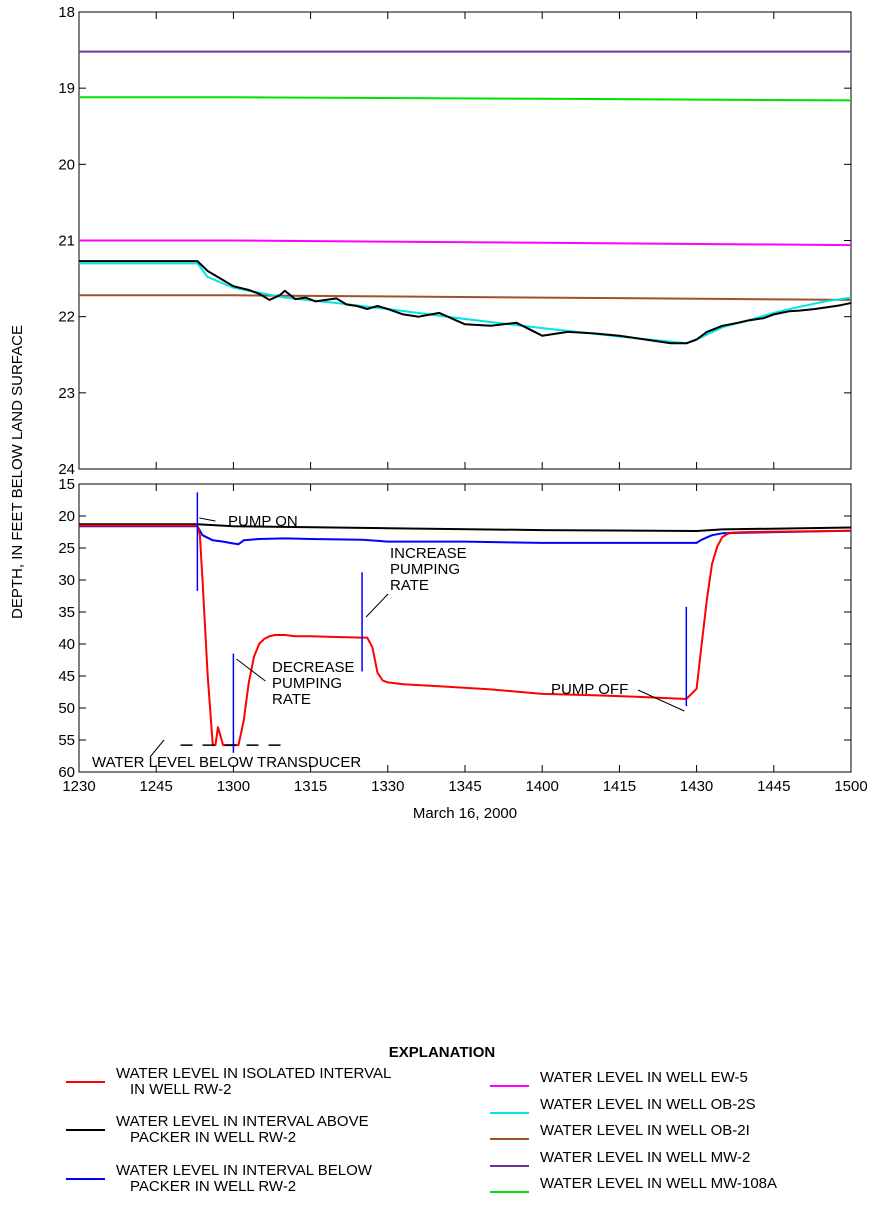 Image resolution: width=884 pixels, height=1206 pixels. What do you see at coordinates (226, 762) in the screenshot?
I see `transducer-label: WATER LEVEL BELOW TRANSDUCER` at bounding box center [226, 762].